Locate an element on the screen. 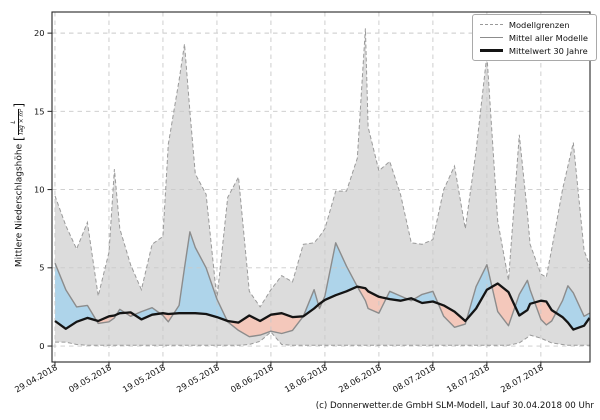 The image size is (600, 420). y-tick-label: 20 is located at coordinates (39, 33).